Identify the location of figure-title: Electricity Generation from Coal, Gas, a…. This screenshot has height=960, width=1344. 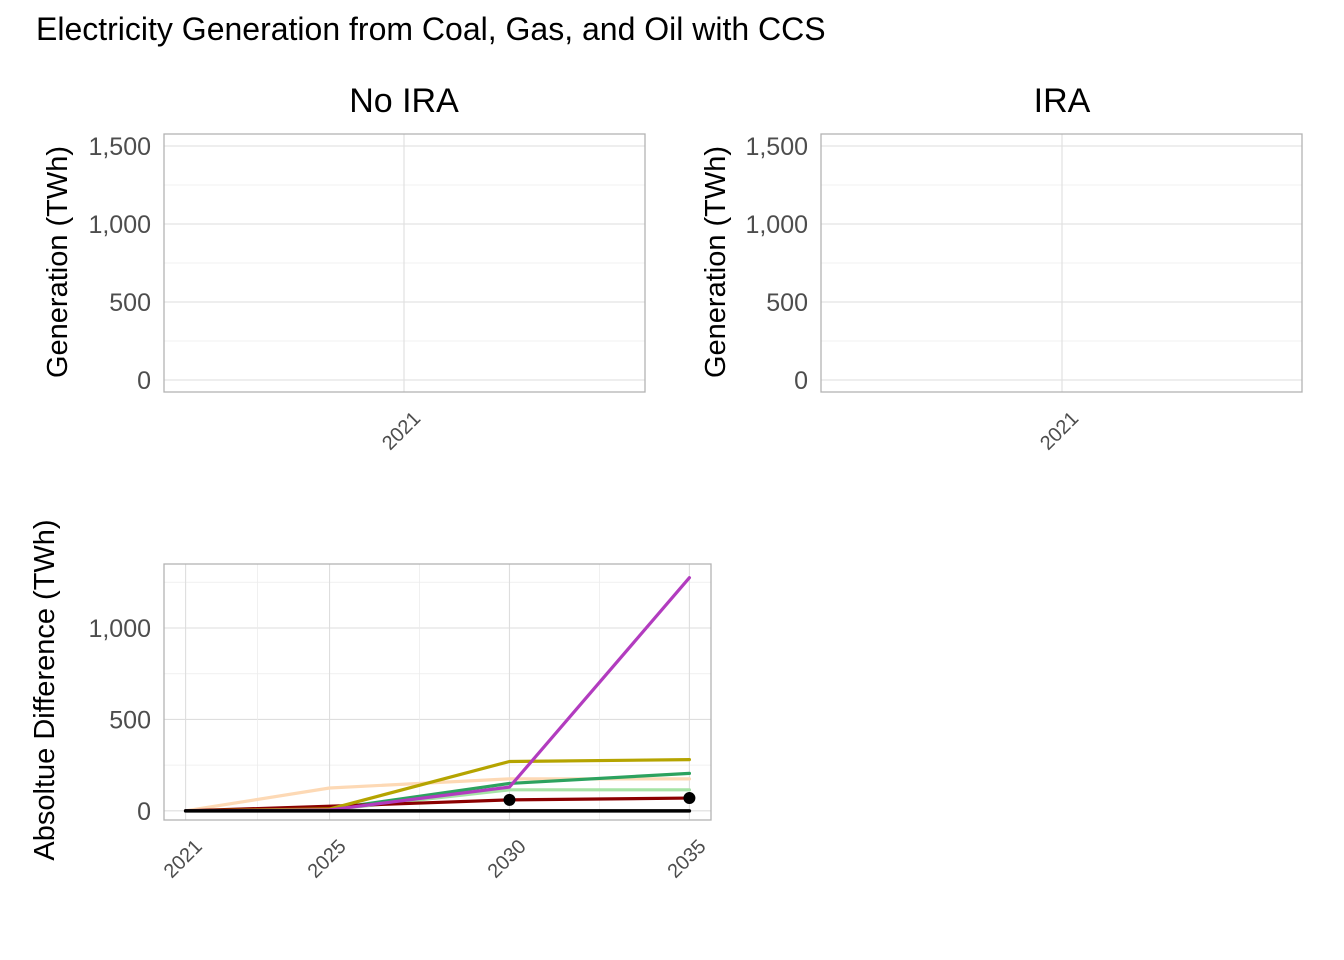
(431, 29).